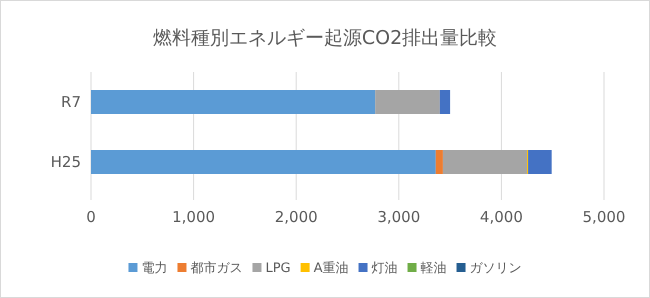 The image size is (650, 298). What do you see at coordinates (398, 217) in the screenshot?
I see `x-tick-label: 3,000` at bounding box center [398, 217].